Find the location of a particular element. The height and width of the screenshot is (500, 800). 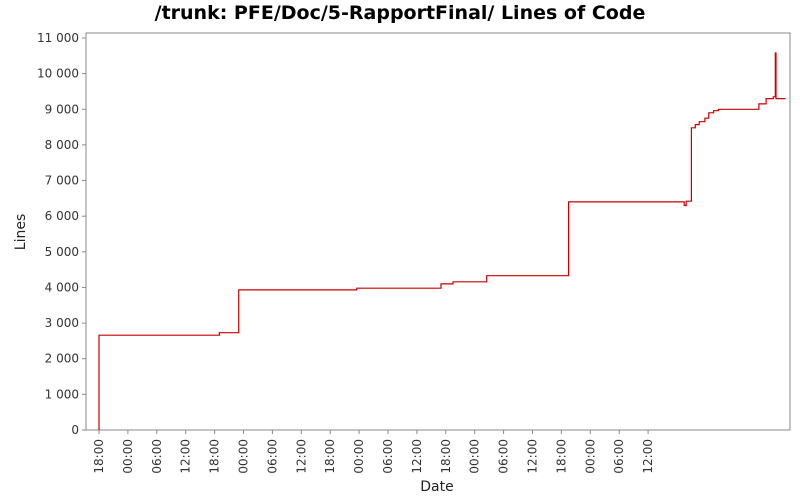

y-tick-label: 7 000 is located at coordinates (62, 181).